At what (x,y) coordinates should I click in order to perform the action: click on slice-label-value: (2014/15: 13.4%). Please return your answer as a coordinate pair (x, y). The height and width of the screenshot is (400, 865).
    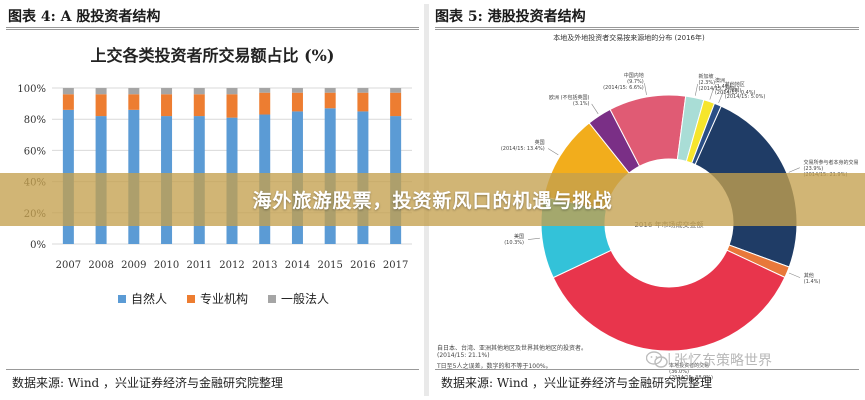
    Looking at the image, I should click on (522, 149).